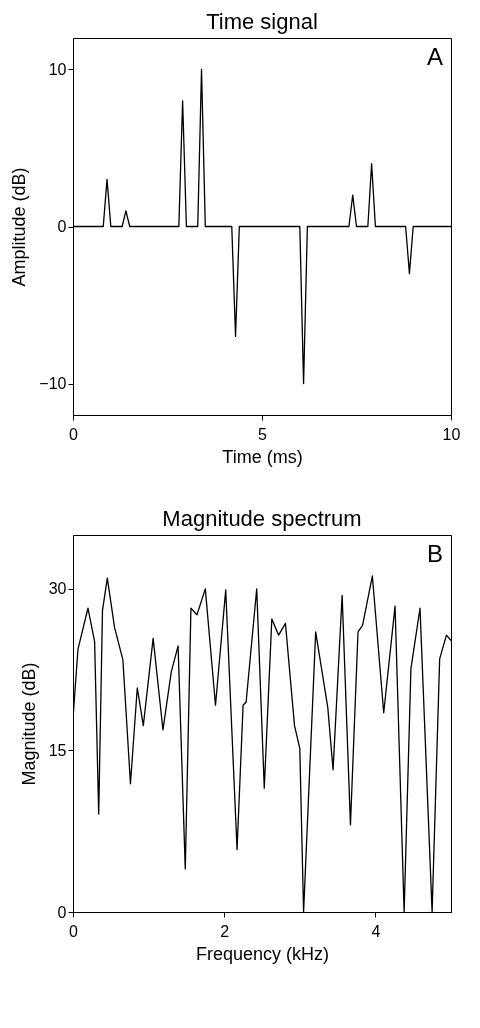 This screenshot has height=1028, width=480. Describe the element at coordinates (57, 69) in the screenshot. I see `y-tick-label: 10` at that location.